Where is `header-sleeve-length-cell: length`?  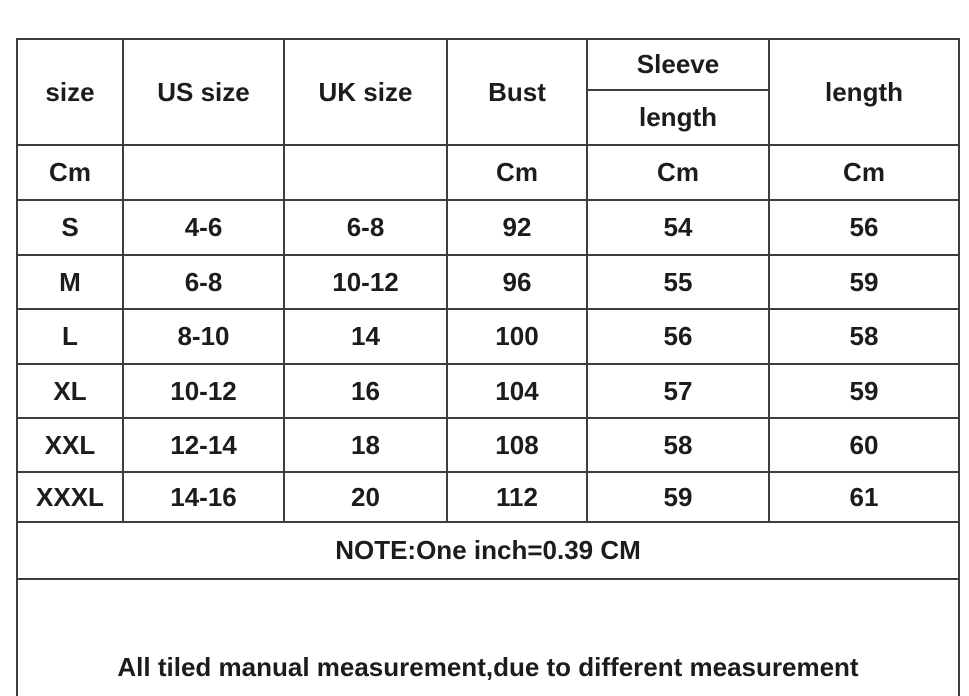 header-sleeve-length-cell: length is located at coordinates (678, 117).